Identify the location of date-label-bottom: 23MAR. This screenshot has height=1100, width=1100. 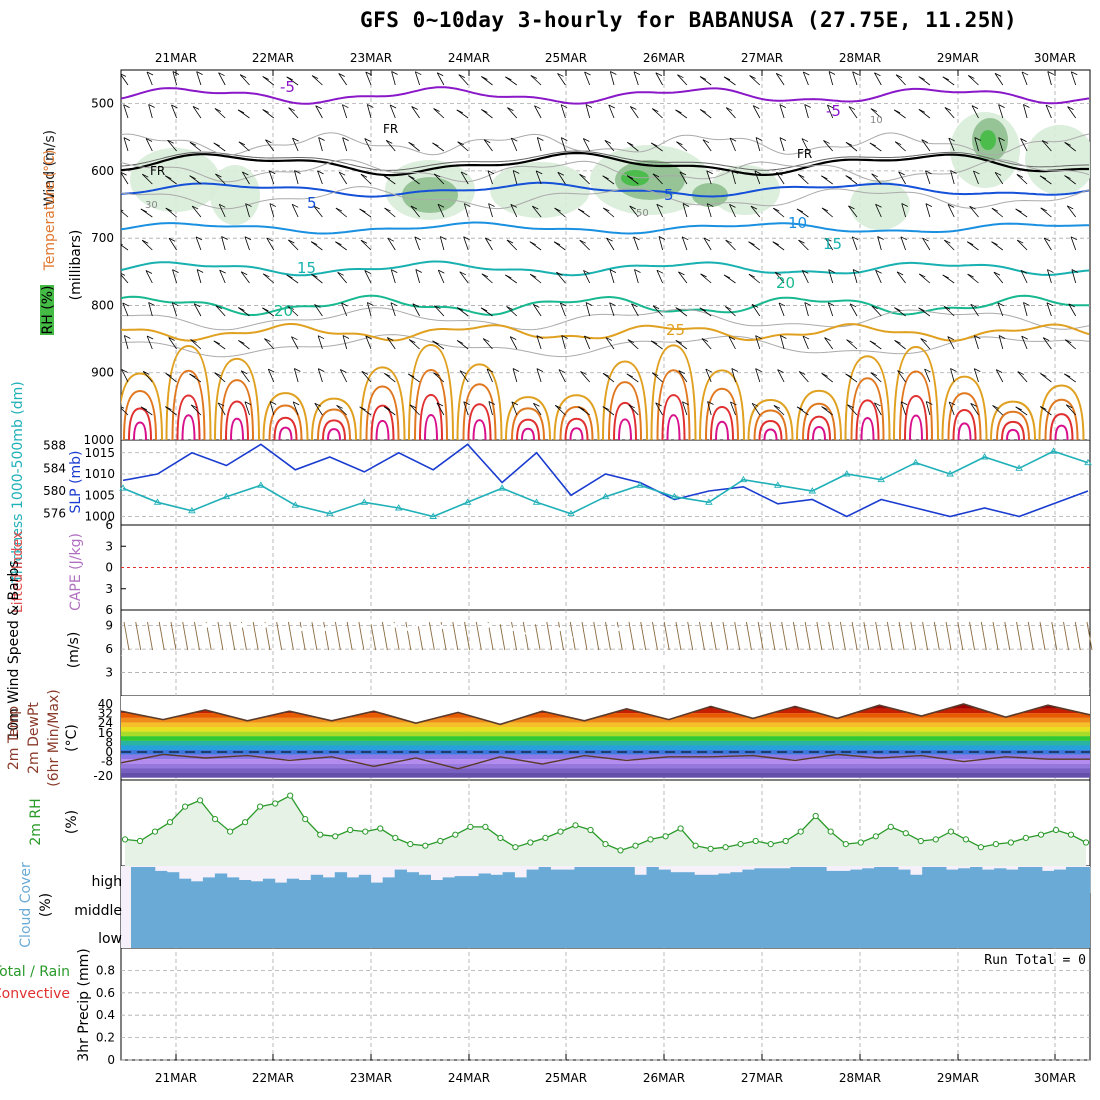
(371, 1078).